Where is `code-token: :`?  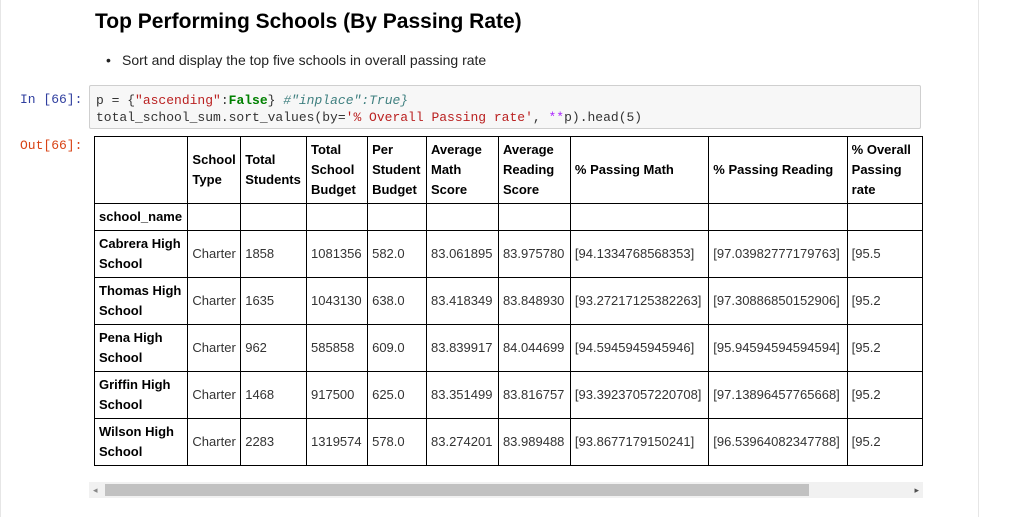
code-token: : is located at coordinates (224, 100).